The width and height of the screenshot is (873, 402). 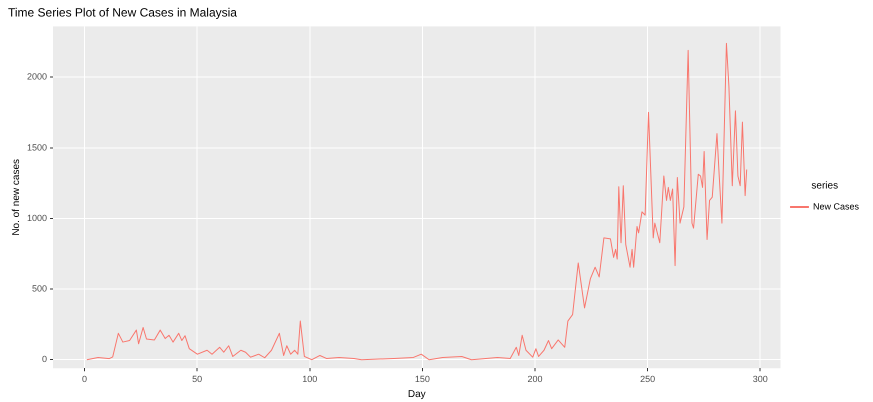 I want to click on x-tick-label: 100, so click(x=310, y=379).